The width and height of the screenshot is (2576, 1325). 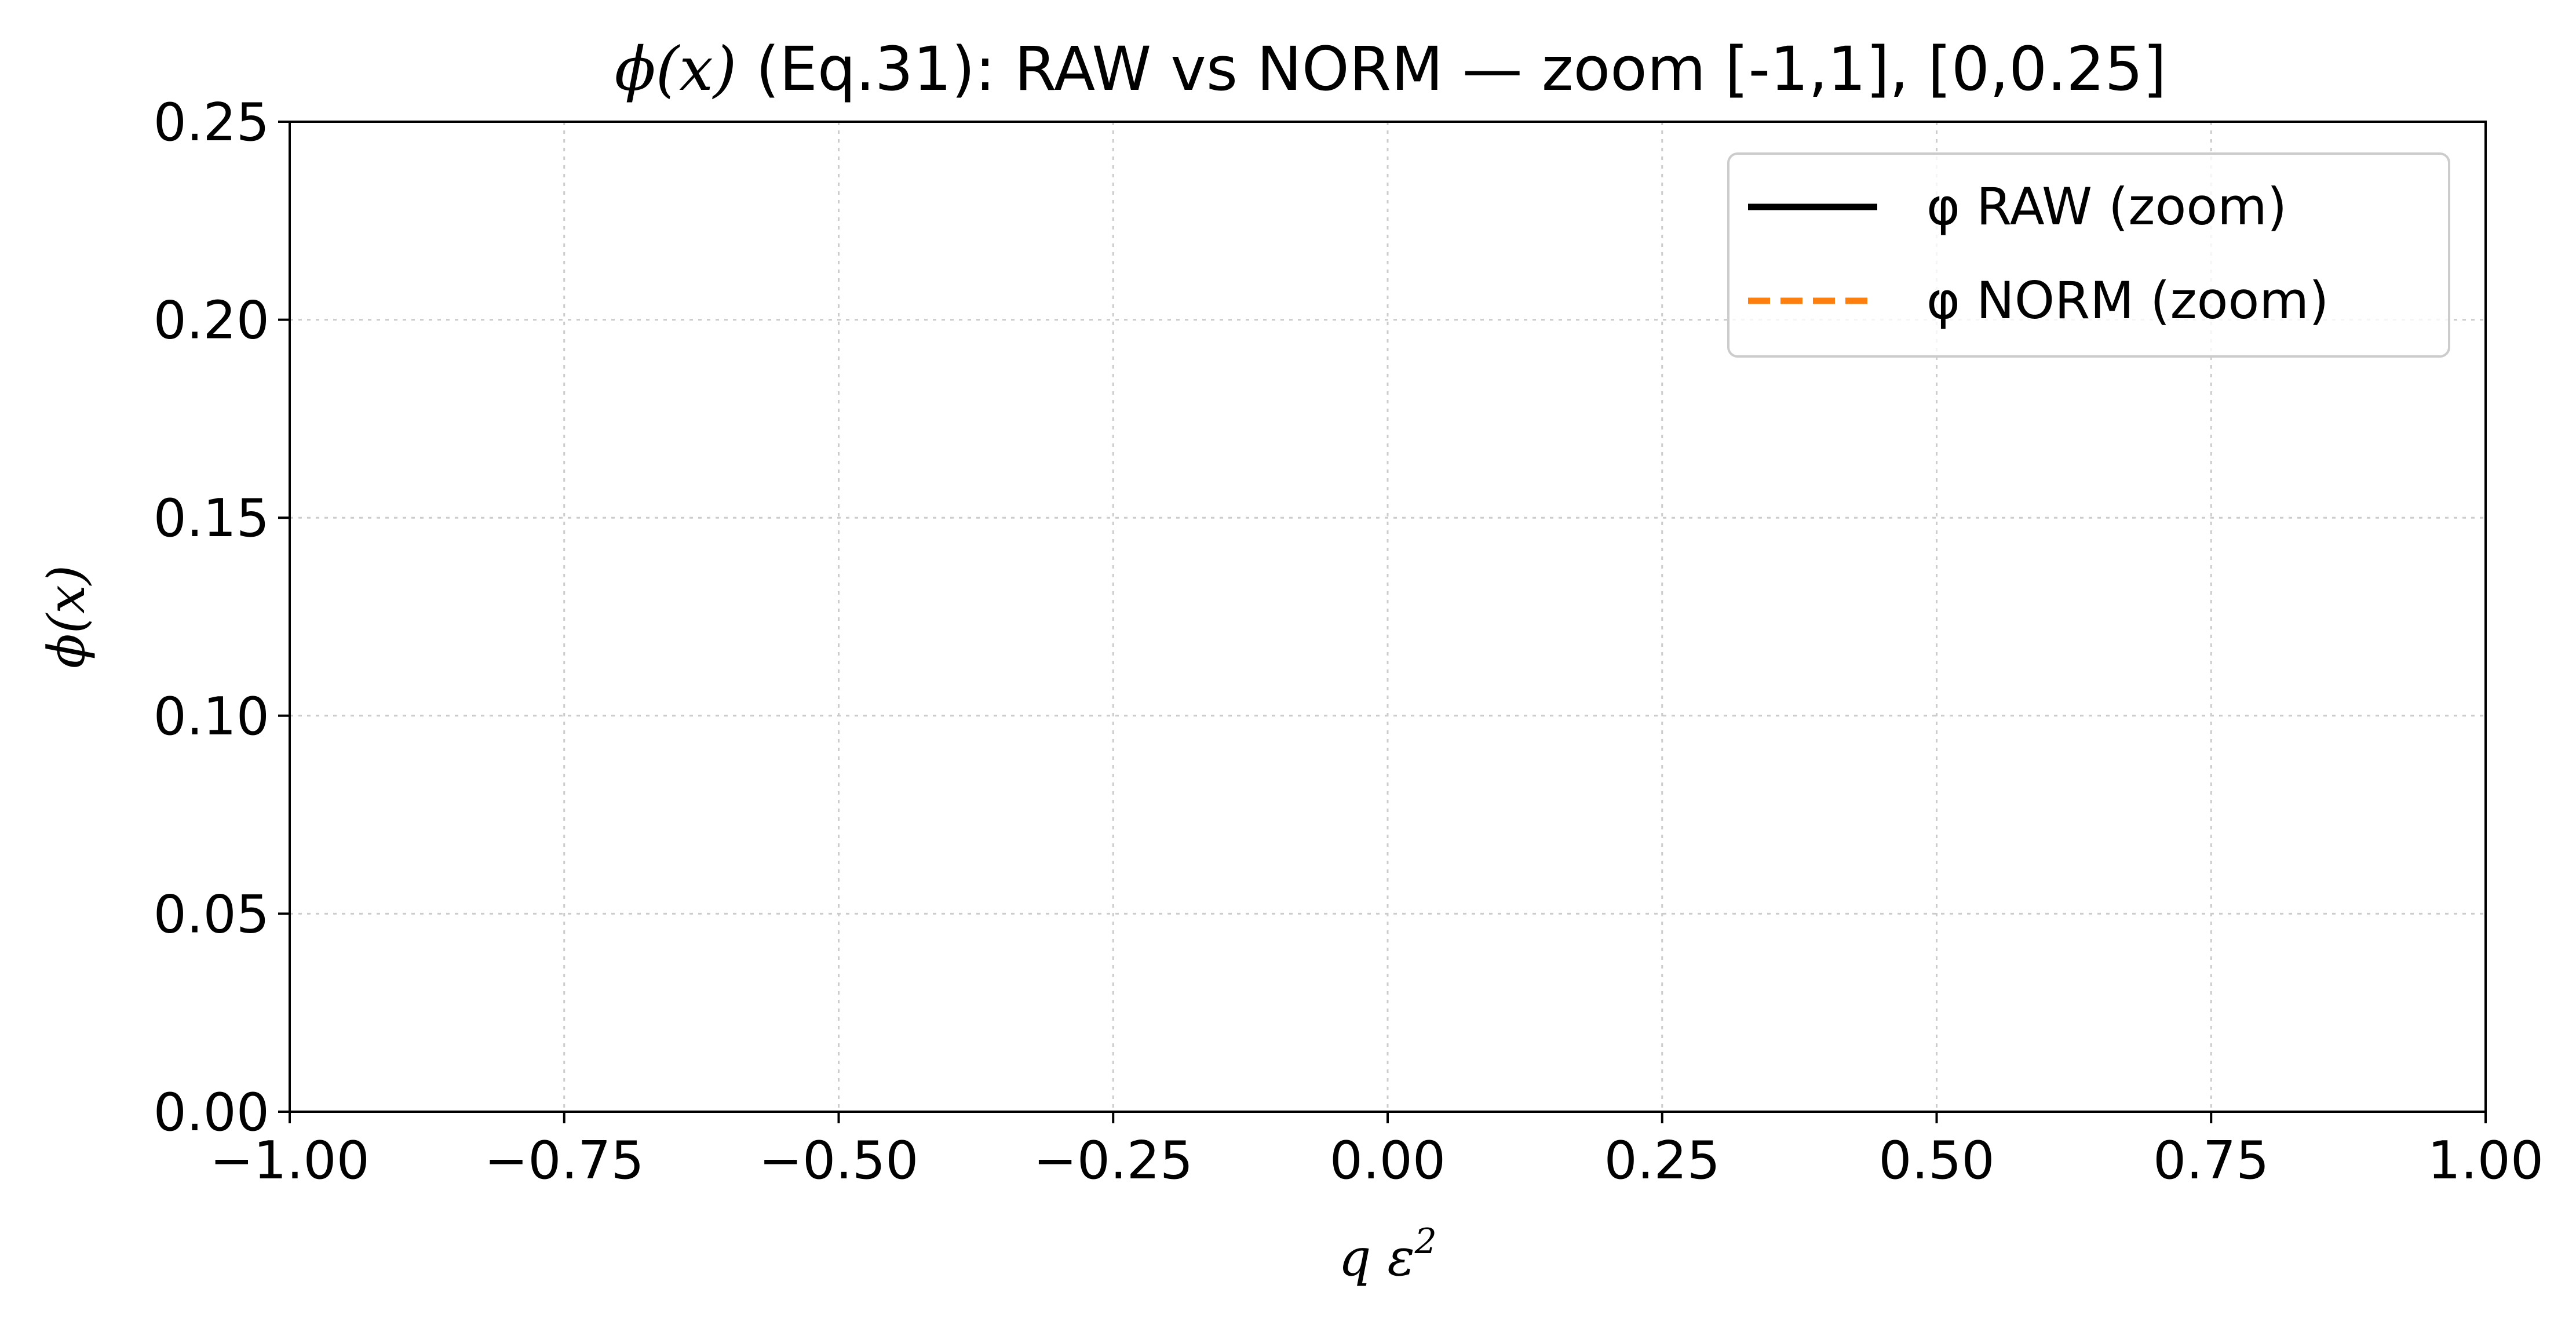 I want to click on y-tick-label: 0.20, so click(x=212, y=320).